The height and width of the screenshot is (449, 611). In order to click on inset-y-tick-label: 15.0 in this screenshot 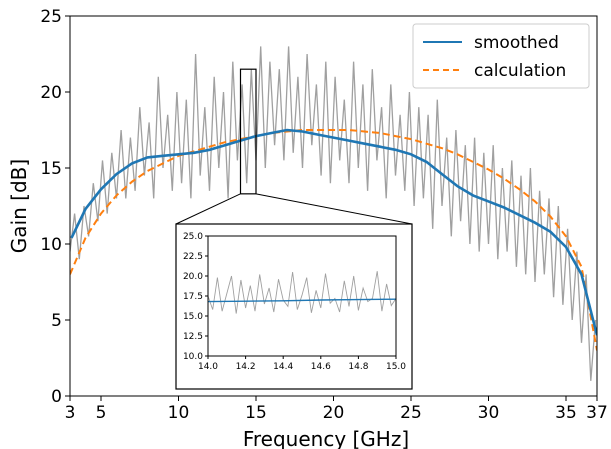, I will do `click(193, 317)`.